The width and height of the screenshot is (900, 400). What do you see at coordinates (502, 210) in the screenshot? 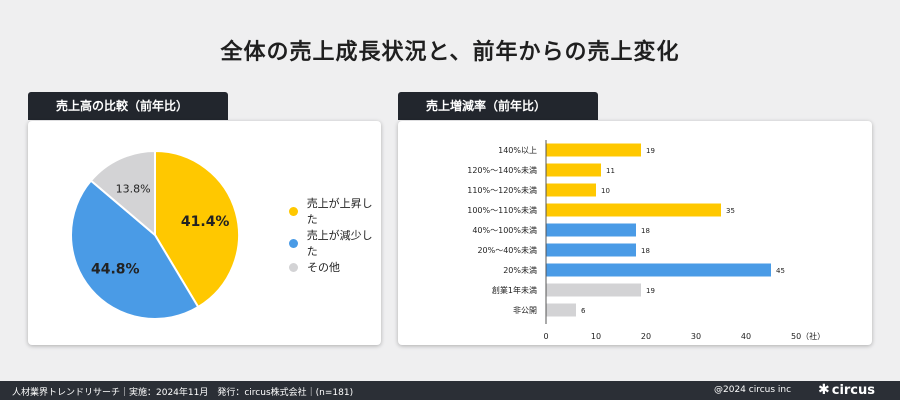
I see `bar-category-label-3: 100%〜110%未満` at bounding box center [502, 210].